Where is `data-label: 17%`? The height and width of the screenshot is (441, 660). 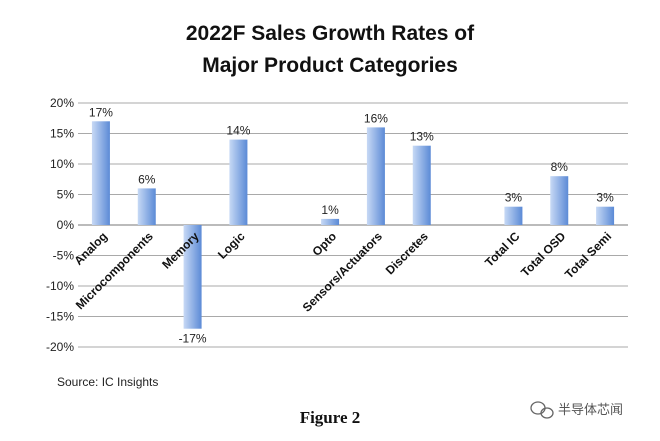
data-label: 17% is located at coordinates (101, 112).